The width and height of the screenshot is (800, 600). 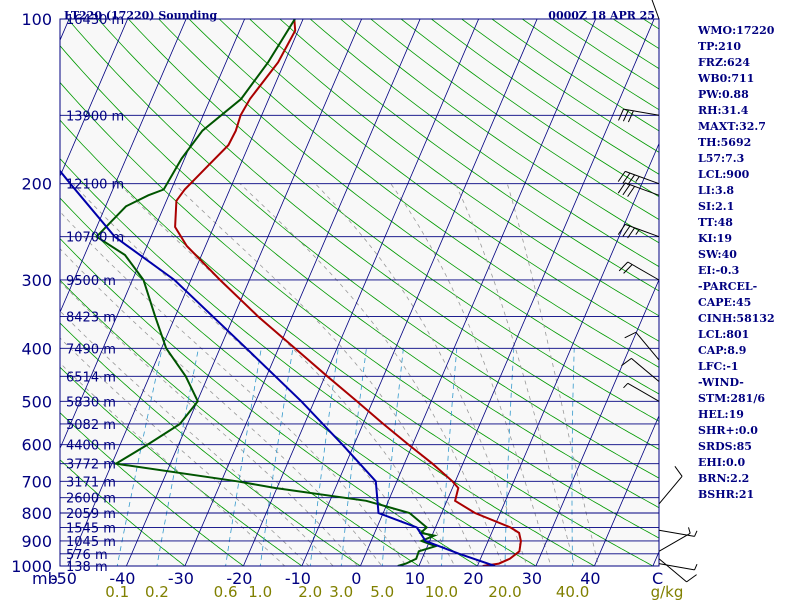 I want to click on height-label: 6514 m, so click(x=91, y=377).